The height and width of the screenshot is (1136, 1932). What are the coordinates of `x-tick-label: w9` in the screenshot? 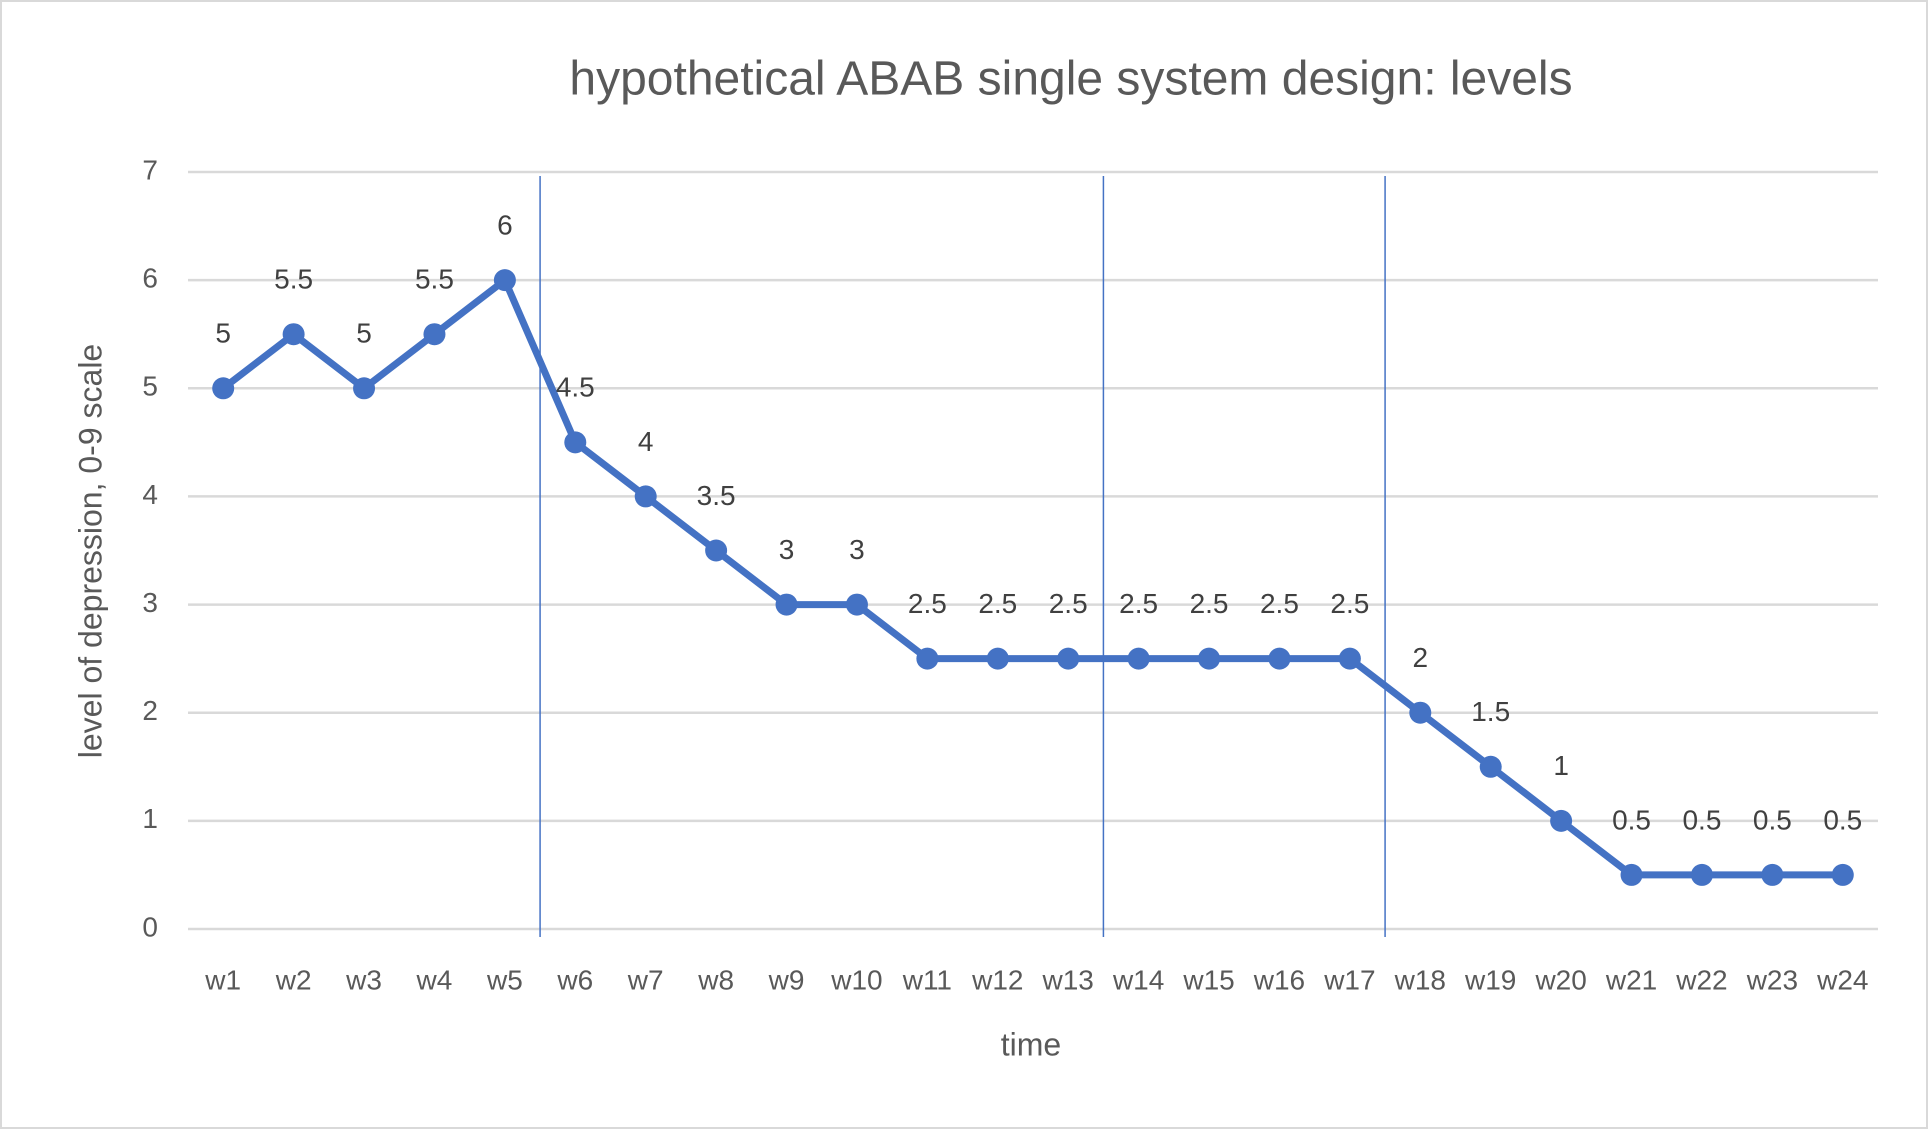 It's located at (786, 979).